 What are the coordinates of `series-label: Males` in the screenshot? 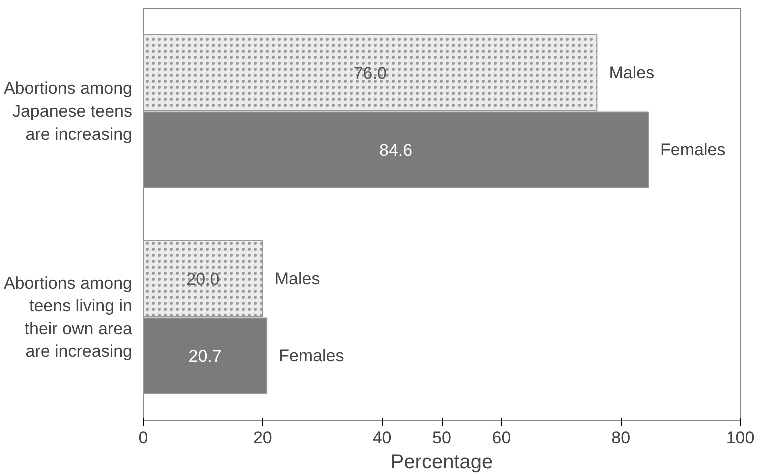 It's located at (632, 72).